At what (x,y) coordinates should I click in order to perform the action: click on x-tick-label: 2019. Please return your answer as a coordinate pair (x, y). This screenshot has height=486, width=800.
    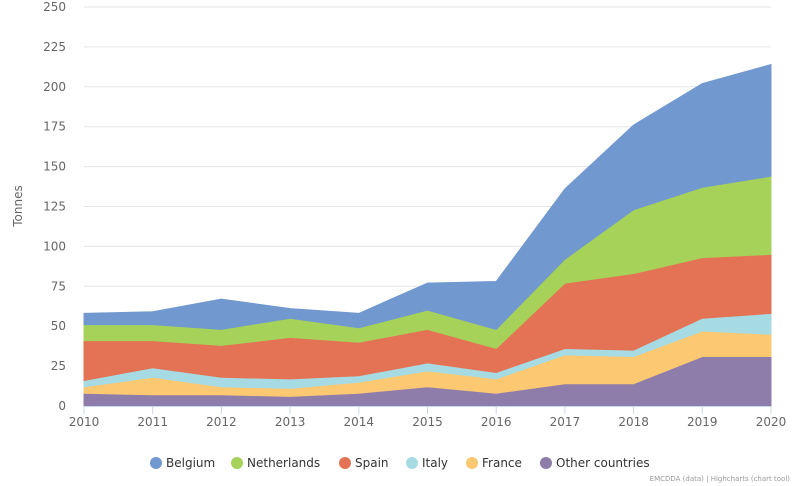
    Looking at the image, I should click on (702, 422).